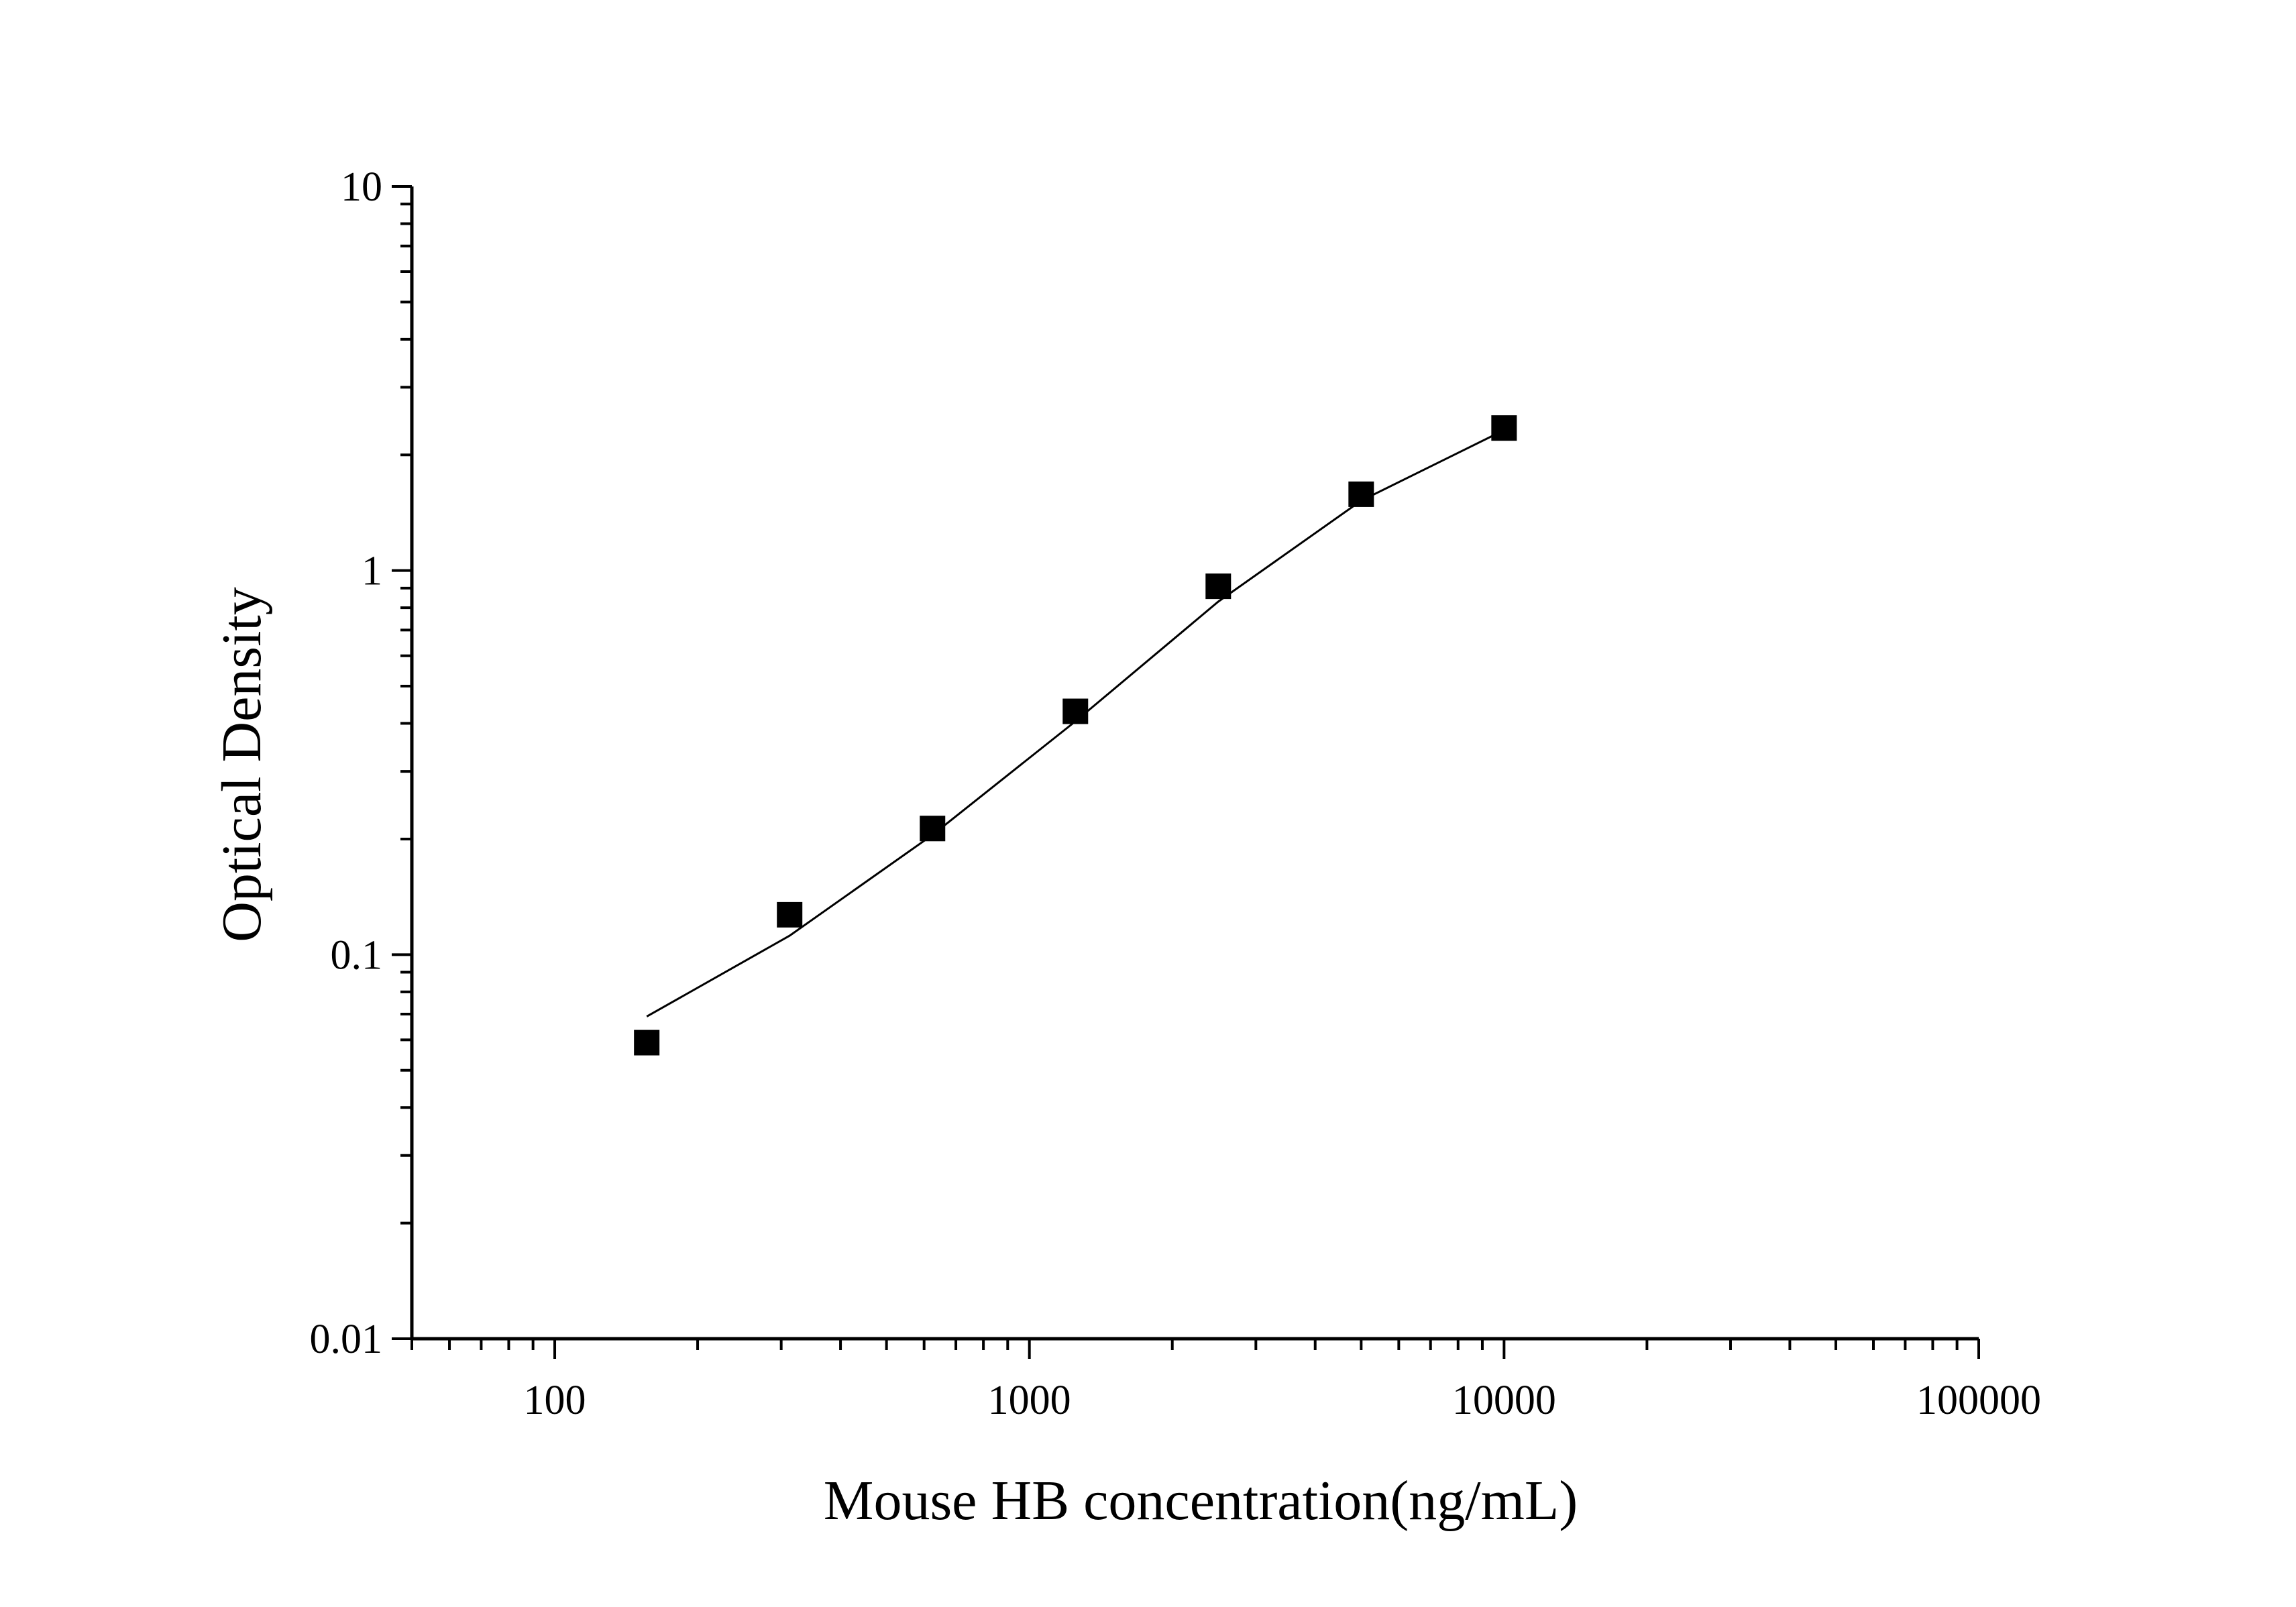 The width and height of the screenshot is (2296, 1607). Describe the element at coordinates (357, 955) in the screenshot. I see `y-tick-label: 0.1` at that location.